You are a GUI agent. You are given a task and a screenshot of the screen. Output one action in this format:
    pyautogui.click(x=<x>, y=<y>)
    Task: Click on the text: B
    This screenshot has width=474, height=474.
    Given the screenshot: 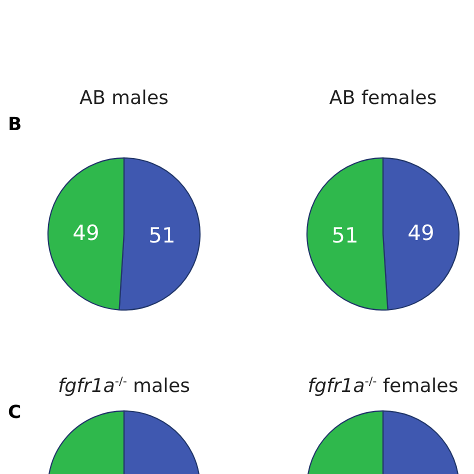 What is the action you would take?
    pyautogui.click(x=15, y=124)
    